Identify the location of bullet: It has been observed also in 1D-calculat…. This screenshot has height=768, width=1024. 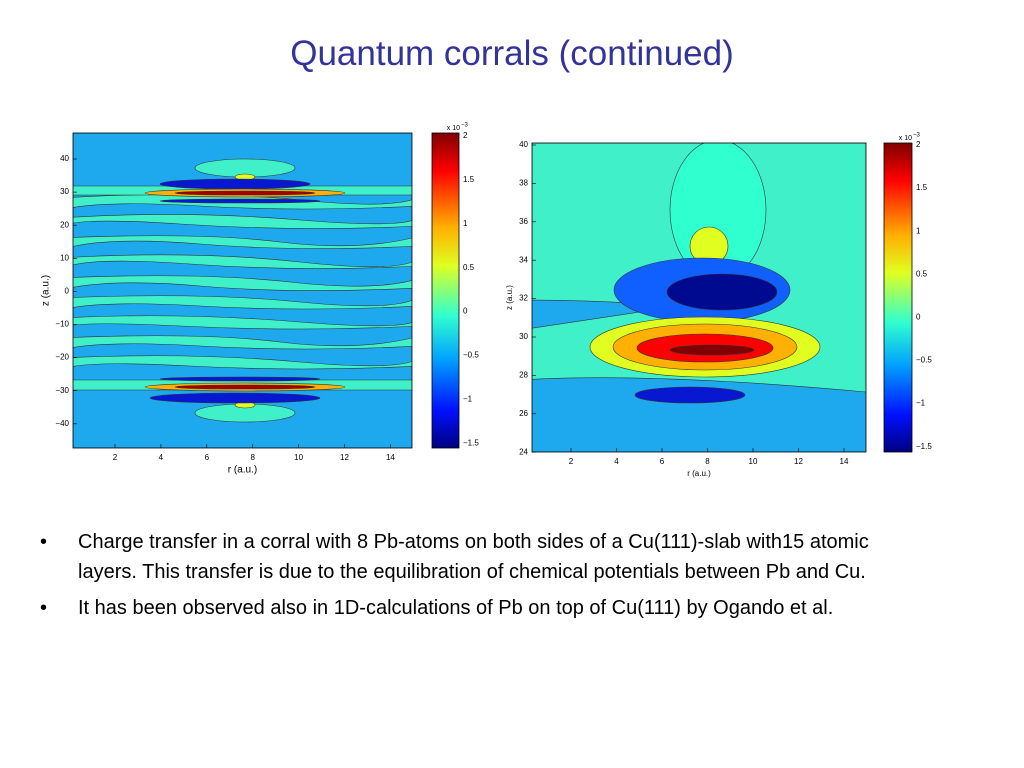
(480, 608).